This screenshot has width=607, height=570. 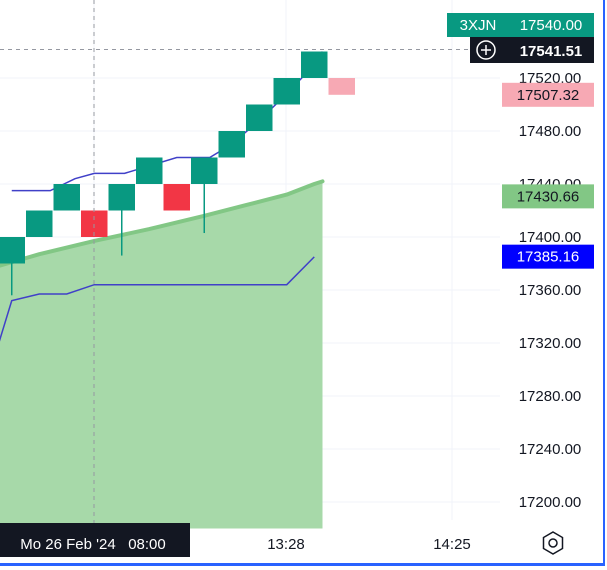 I want to click on symbol-tag: 3XJN 17540.00, so click(x=520, y=25).